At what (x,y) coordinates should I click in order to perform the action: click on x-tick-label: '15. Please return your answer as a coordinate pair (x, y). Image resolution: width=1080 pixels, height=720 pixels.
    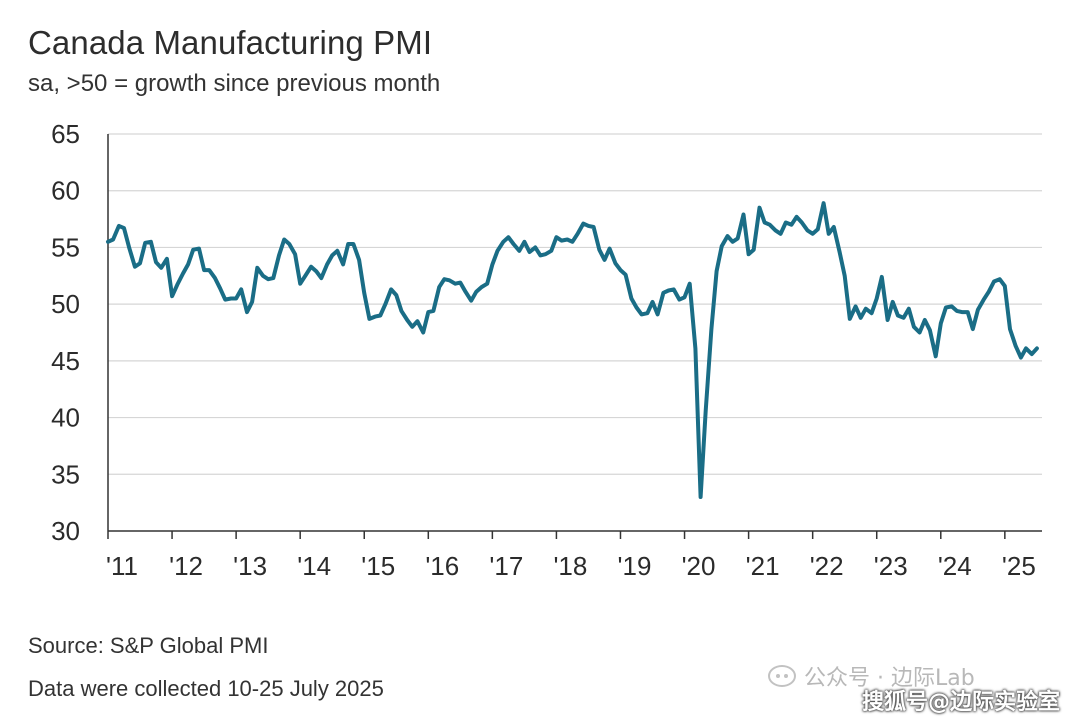
    Looking at the image, I should click on (378, 566).